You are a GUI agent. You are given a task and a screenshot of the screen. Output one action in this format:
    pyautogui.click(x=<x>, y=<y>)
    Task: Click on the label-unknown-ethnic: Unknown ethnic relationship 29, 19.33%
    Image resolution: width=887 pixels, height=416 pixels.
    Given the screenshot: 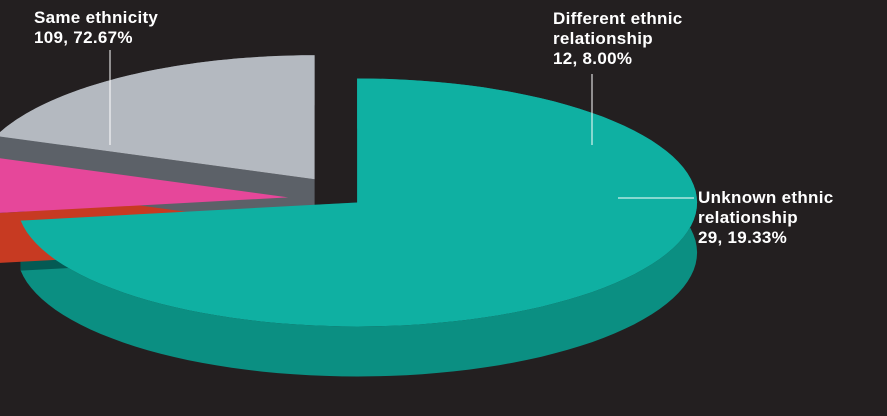 What is the action you would take?
    pyautogui.click(x=765, y=218)
    